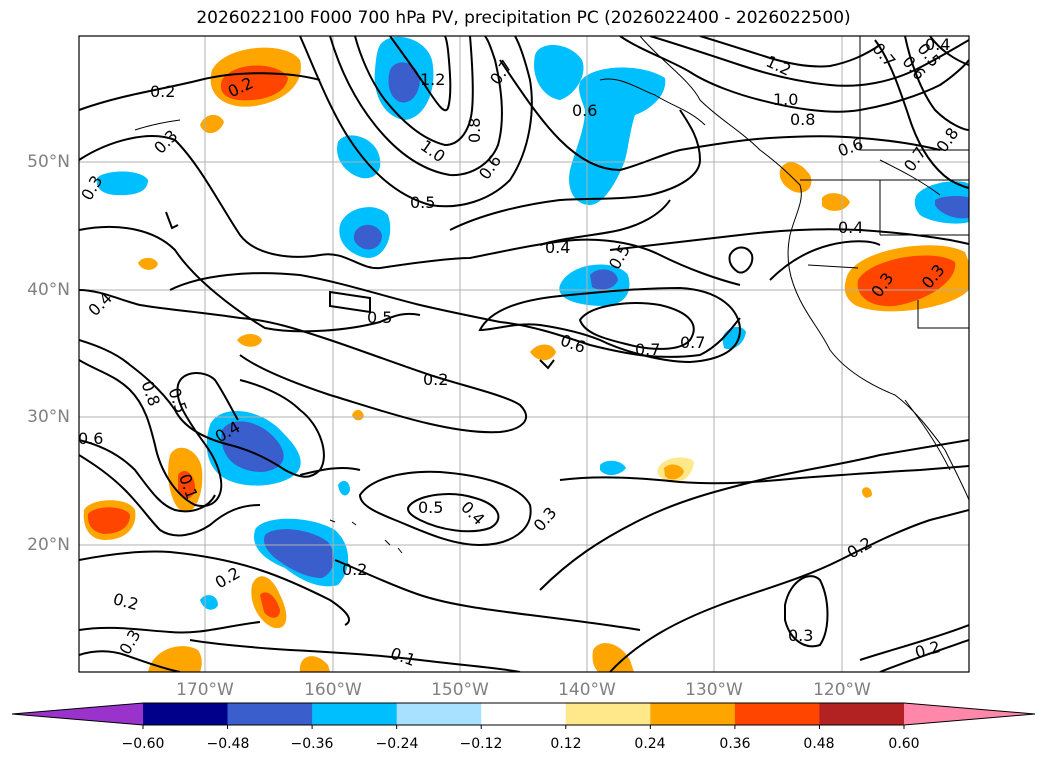  I want to click on colorbar-tick-label: −0.12, so click(481, 744).